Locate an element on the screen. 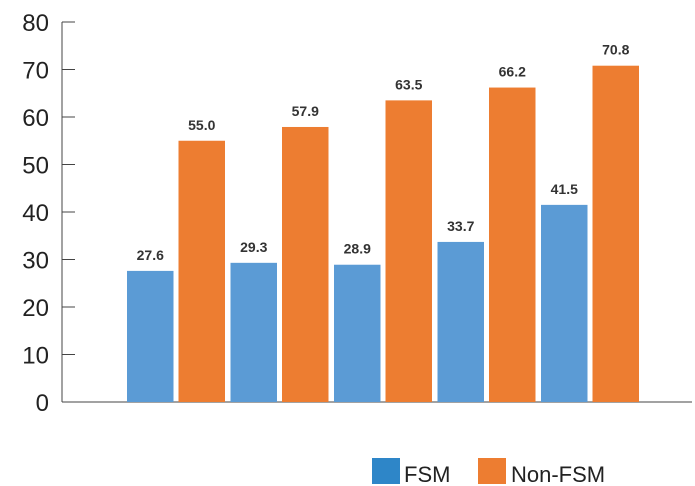  data-label-non-fsm-5: 70.8 is located at coordinates (615, 50).